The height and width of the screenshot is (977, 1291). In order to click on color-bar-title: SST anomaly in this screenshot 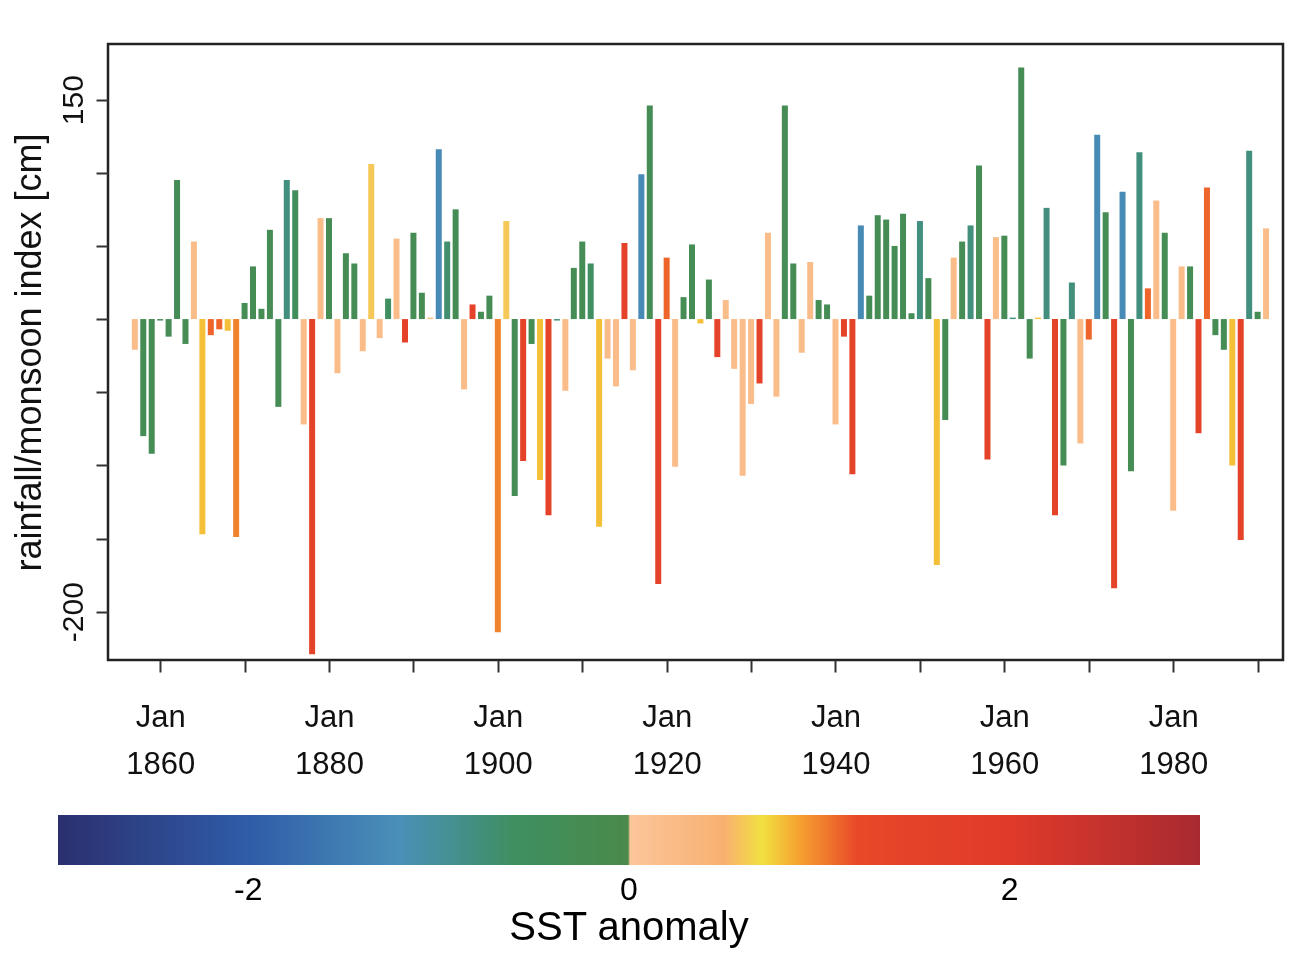, I will do `click(629, 926)`.